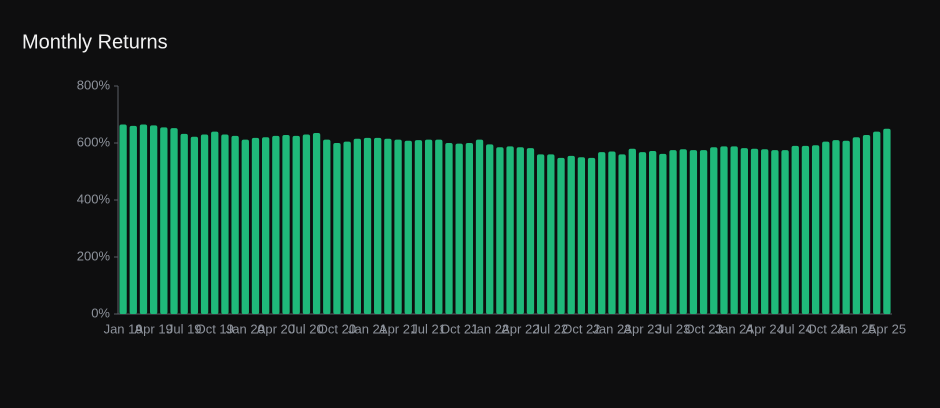  I want to click on y-tick-label: 0%, so click(100, 312).